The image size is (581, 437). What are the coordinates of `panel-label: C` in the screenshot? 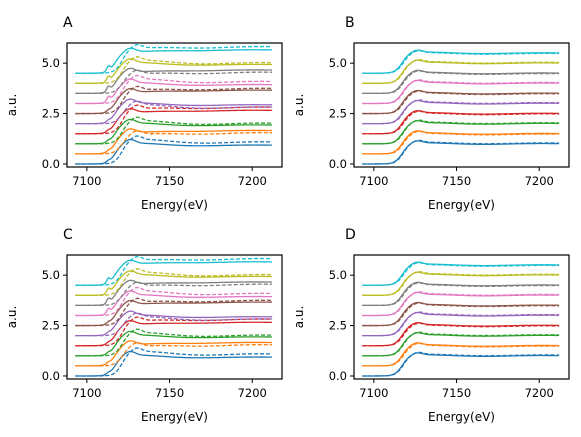 It's located at (68, 235).